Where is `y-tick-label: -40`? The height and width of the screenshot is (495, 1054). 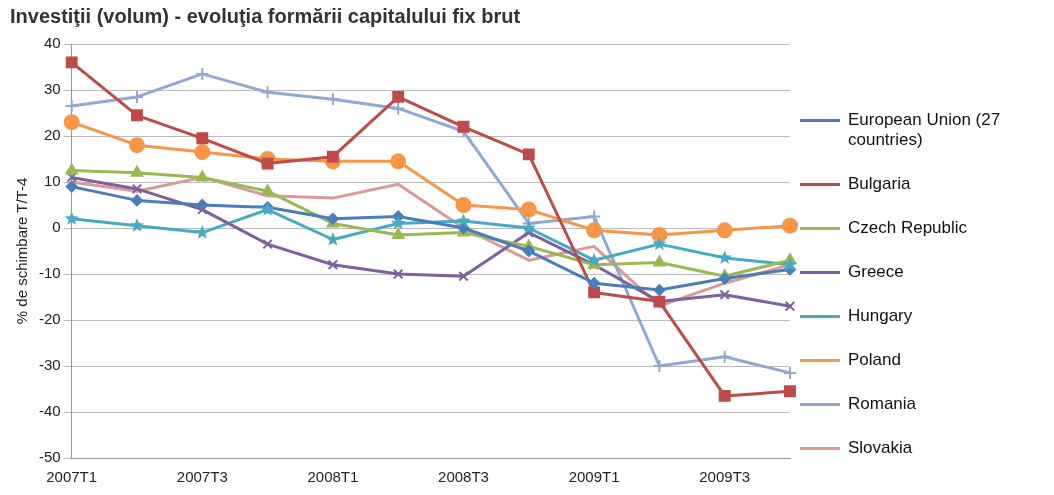 y-tick-label: -40 is located at coordinates (49, 411).